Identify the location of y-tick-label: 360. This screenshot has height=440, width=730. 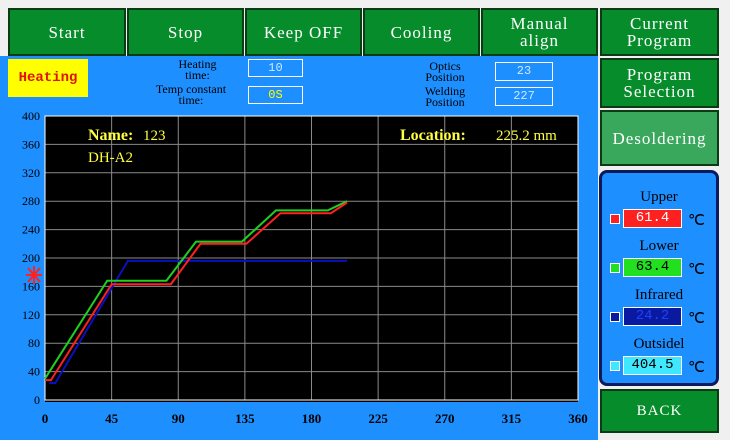
(31, 144).